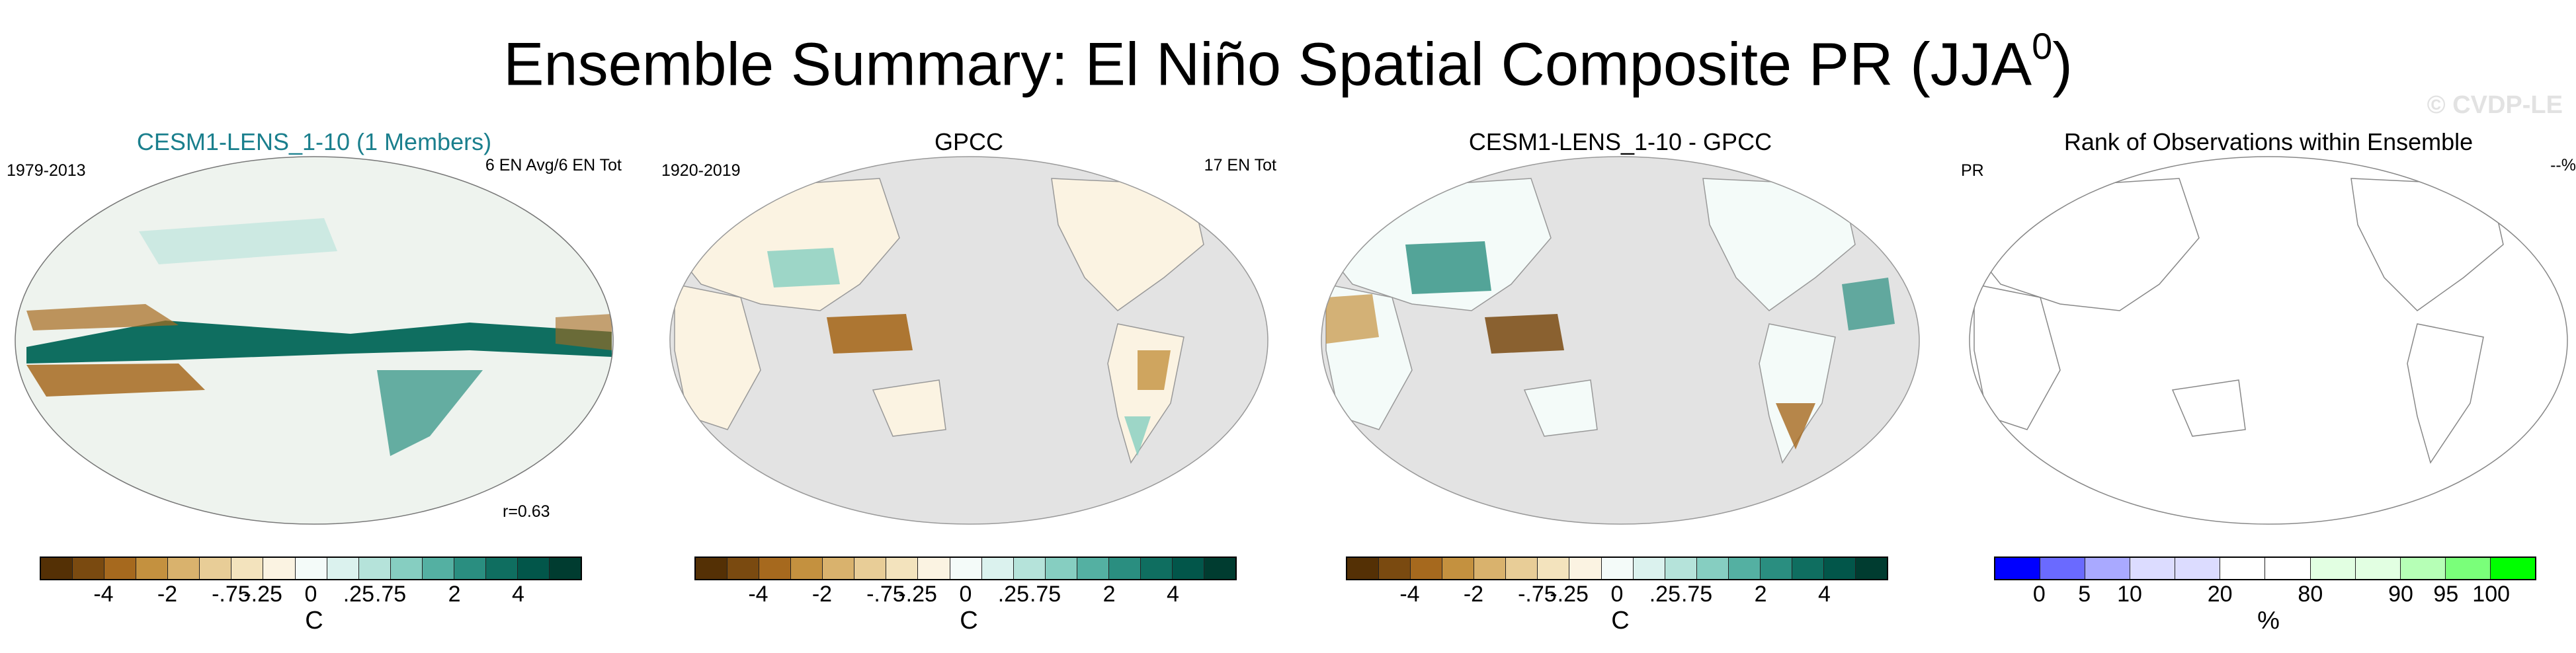  I want to click on colorbar-unit: %, so click(2268, 620).